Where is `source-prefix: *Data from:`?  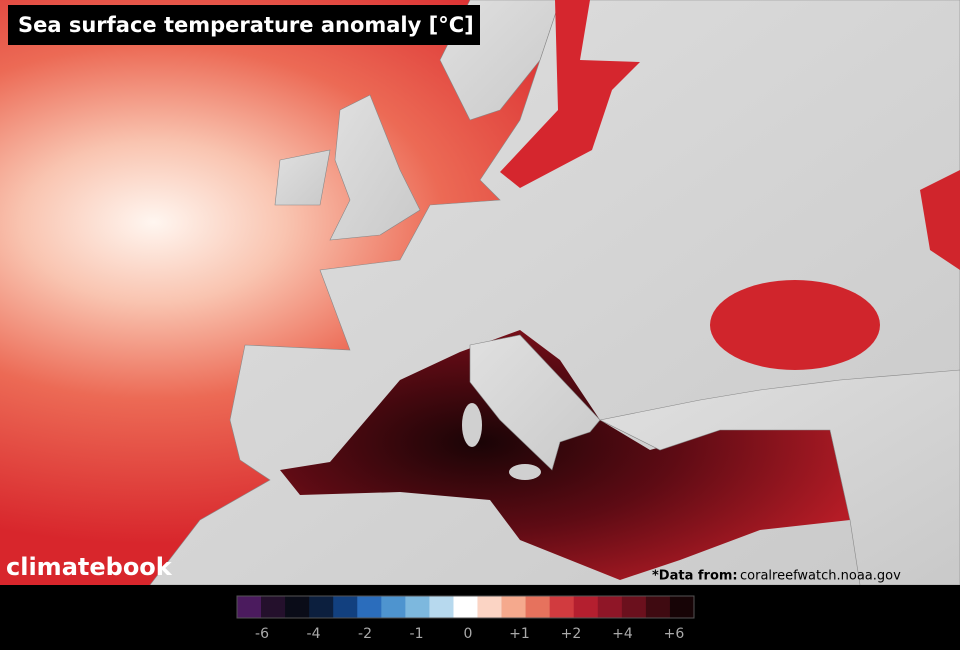
source-prefix: *Data from: is located at coordinates (695, 576).